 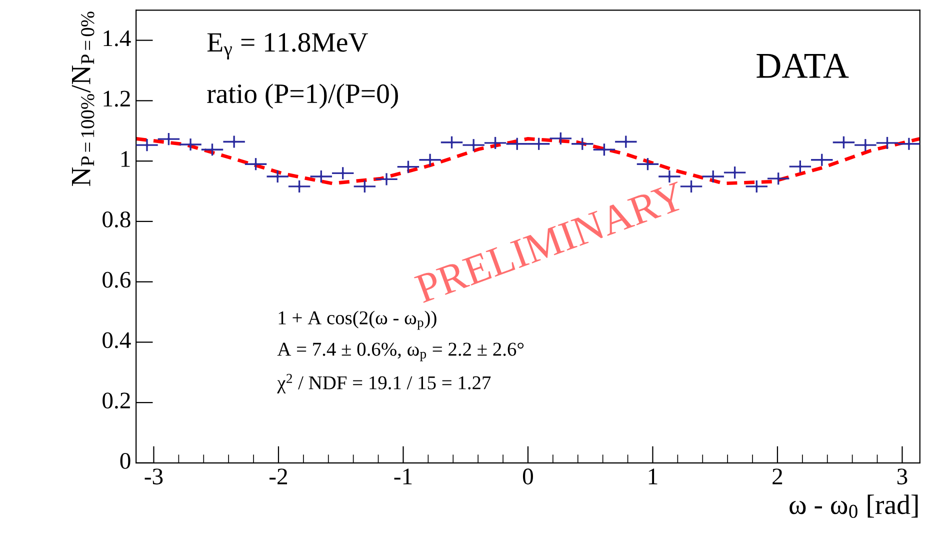 What do you see at coordinates (117, 98) in the screenshot?
I see `y-tick-label: 1.2` at bounding box center [117, 98].